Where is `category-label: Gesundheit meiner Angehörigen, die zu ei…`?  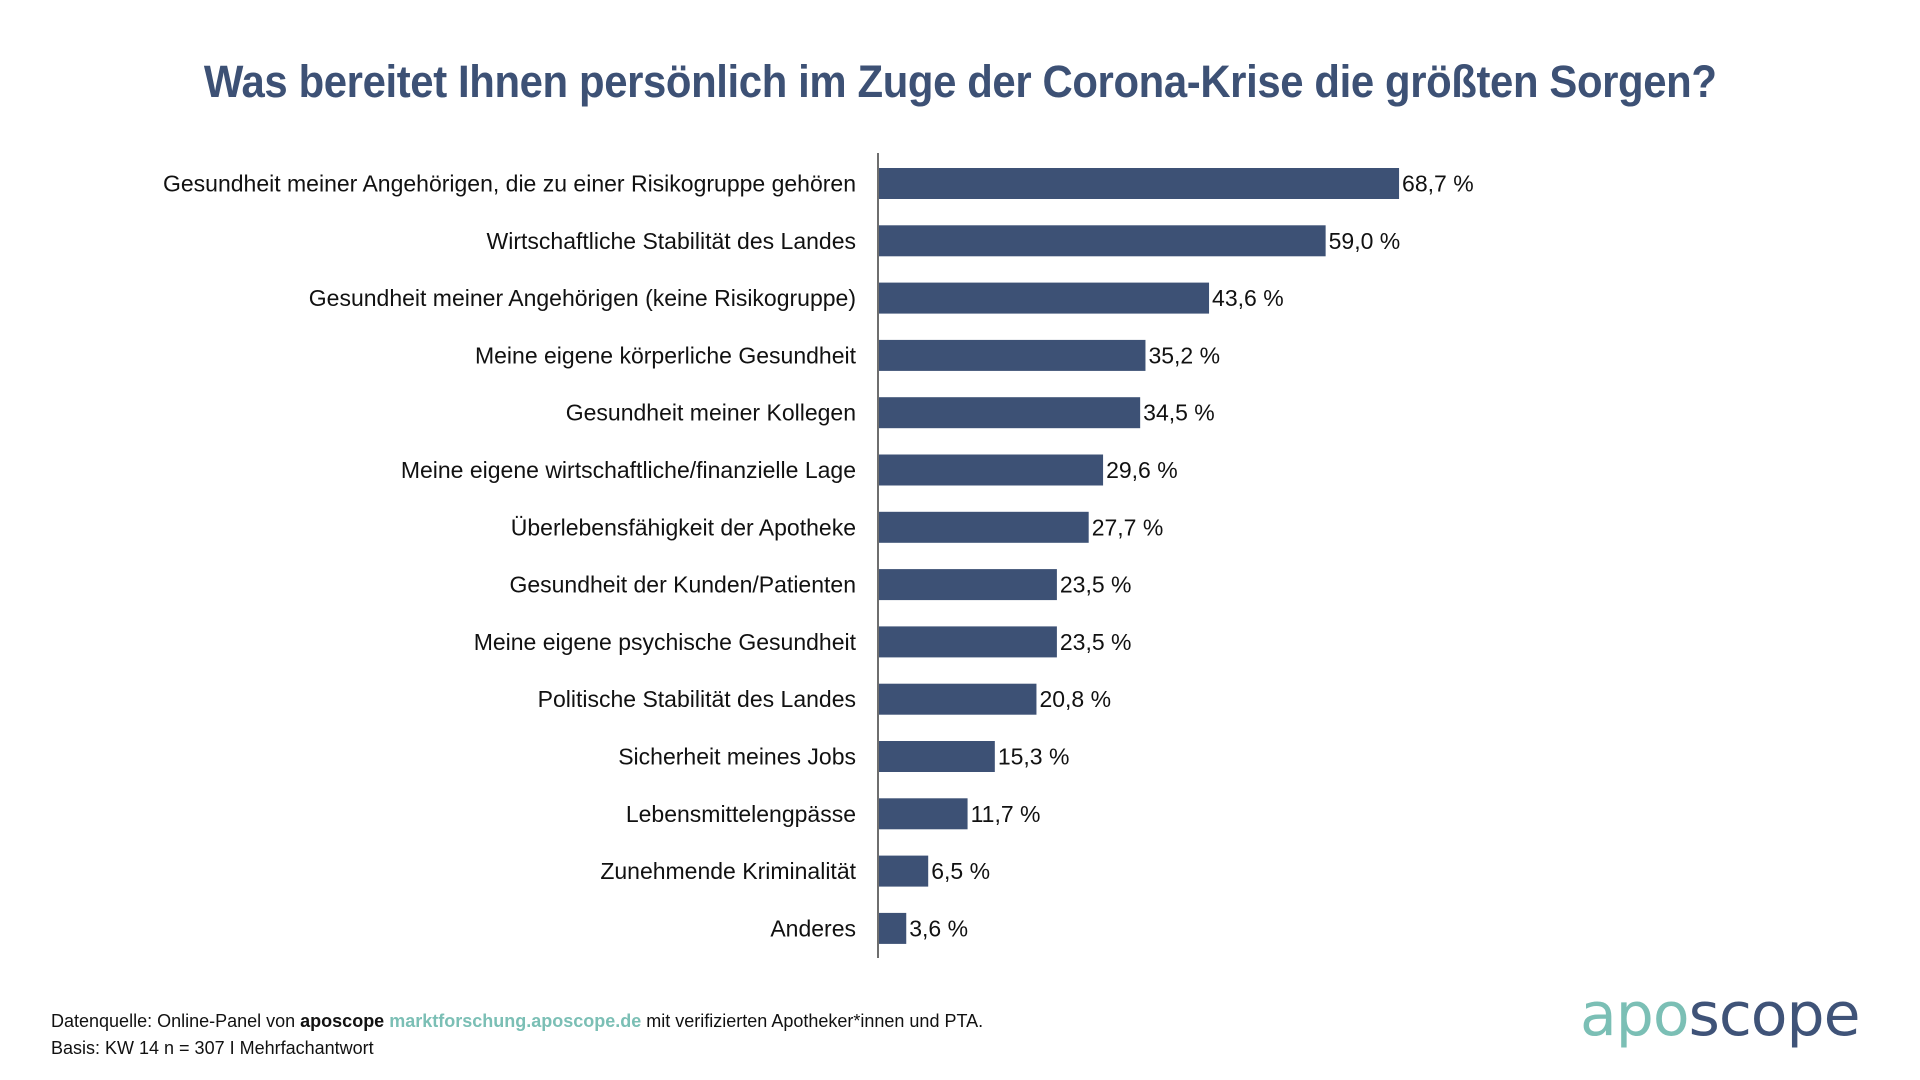
category-label: Gesundheit meiner Angehörigen, die zu ei… is located at coordinates (509, 184).